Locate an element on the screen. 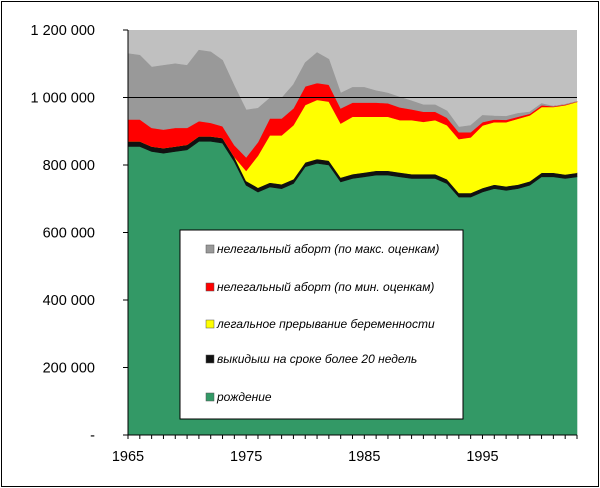  y-tick-label: - is located at coordinates (92, 436).